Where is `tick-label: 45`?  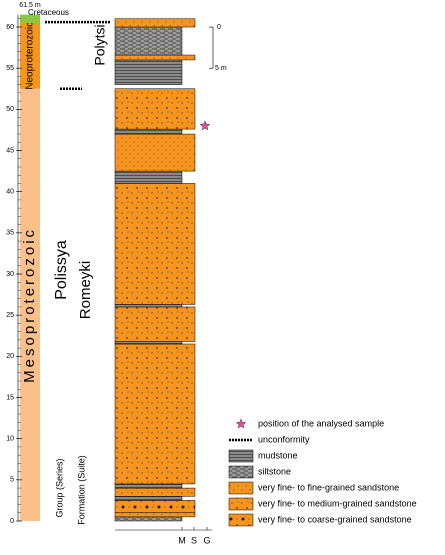
tick-label: 45 is located at coordinates (10, 150).